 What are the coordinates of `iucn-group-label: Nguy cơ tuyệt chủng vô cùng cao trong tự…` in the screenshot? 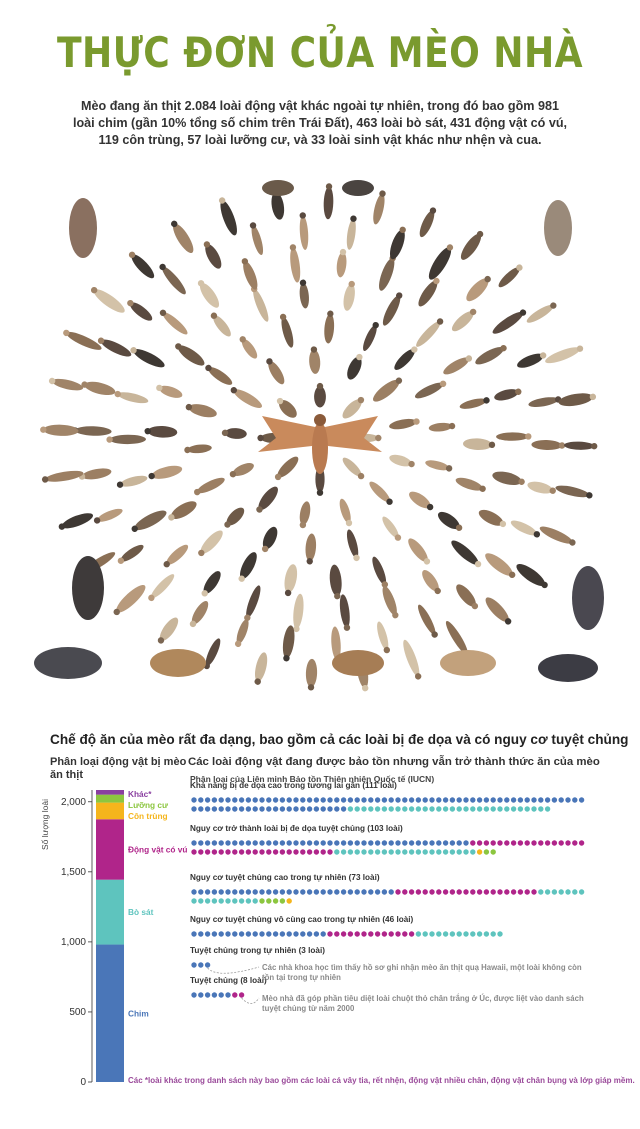 It's located at (302, 919).